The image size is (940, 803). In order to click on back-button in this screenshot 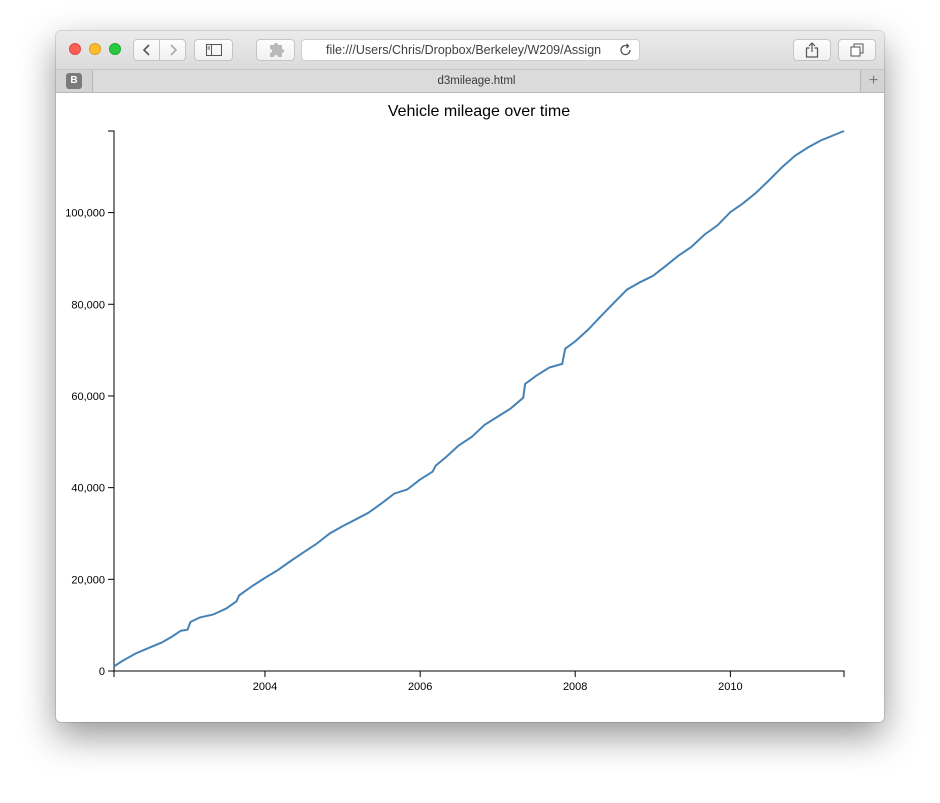, I will do `click(146, 50)`.